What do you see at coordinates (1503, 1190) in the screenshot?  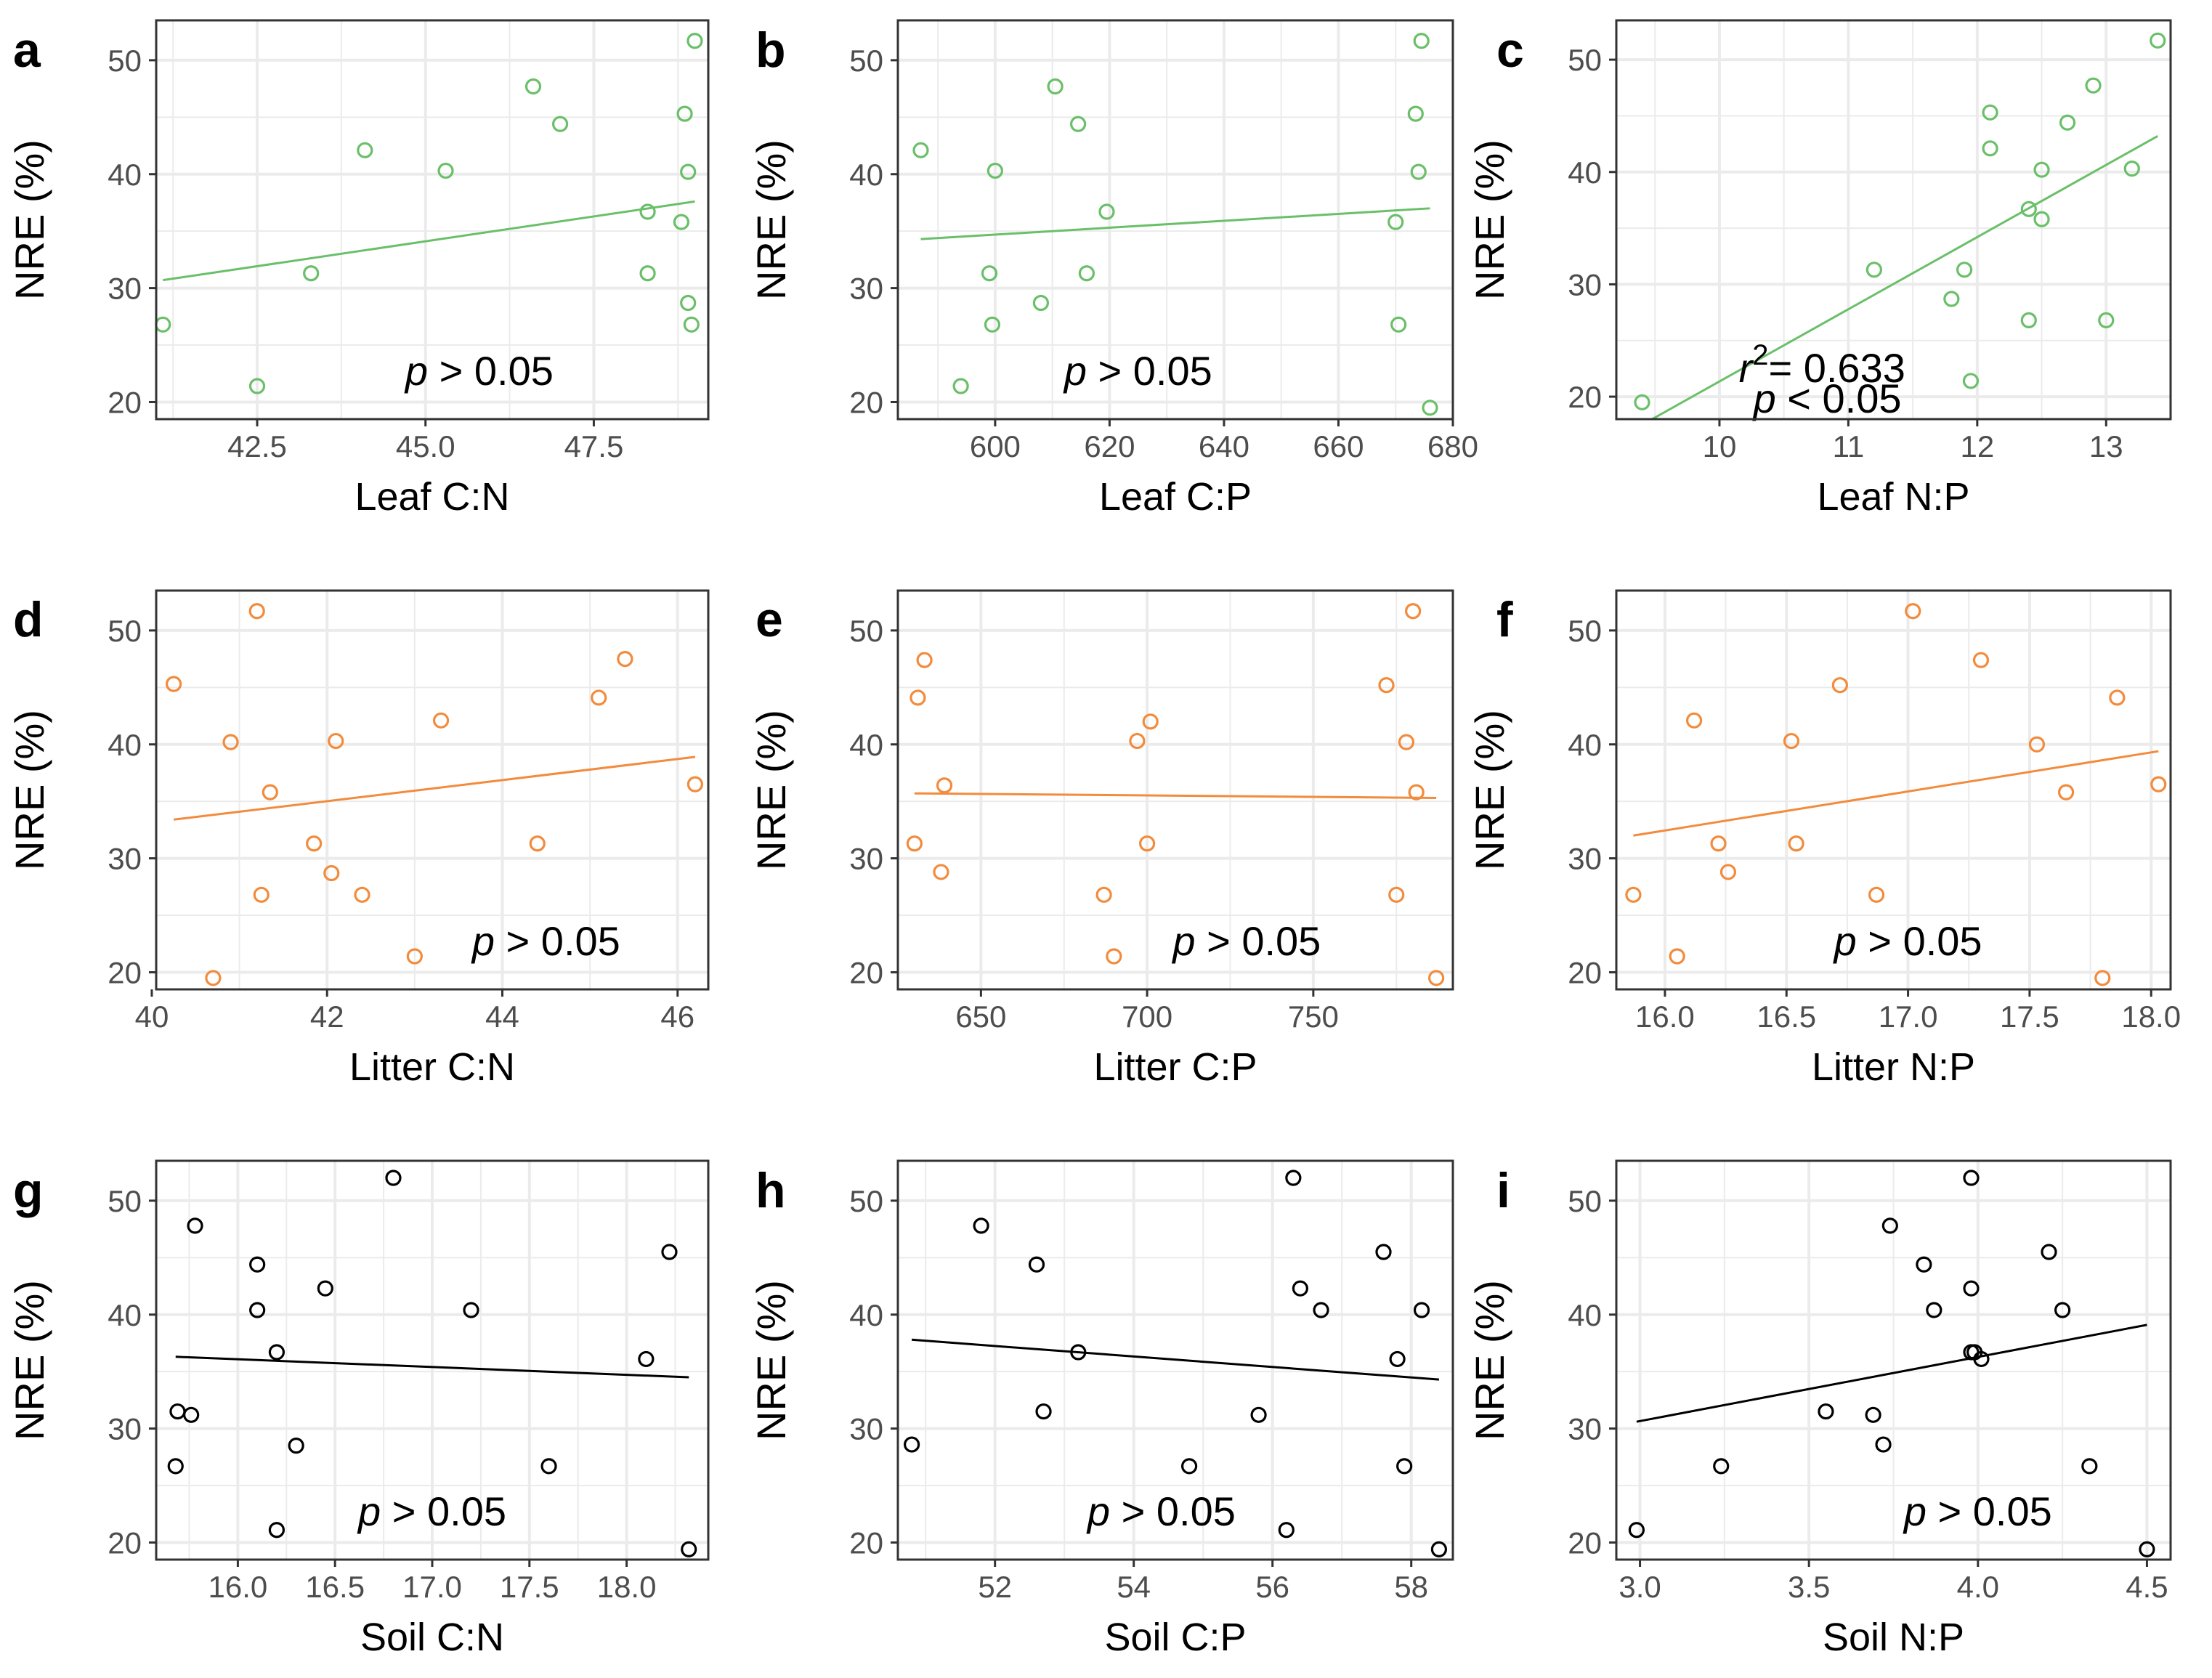 I see `panel-letter: i` at bounding box center [1503, 1190].